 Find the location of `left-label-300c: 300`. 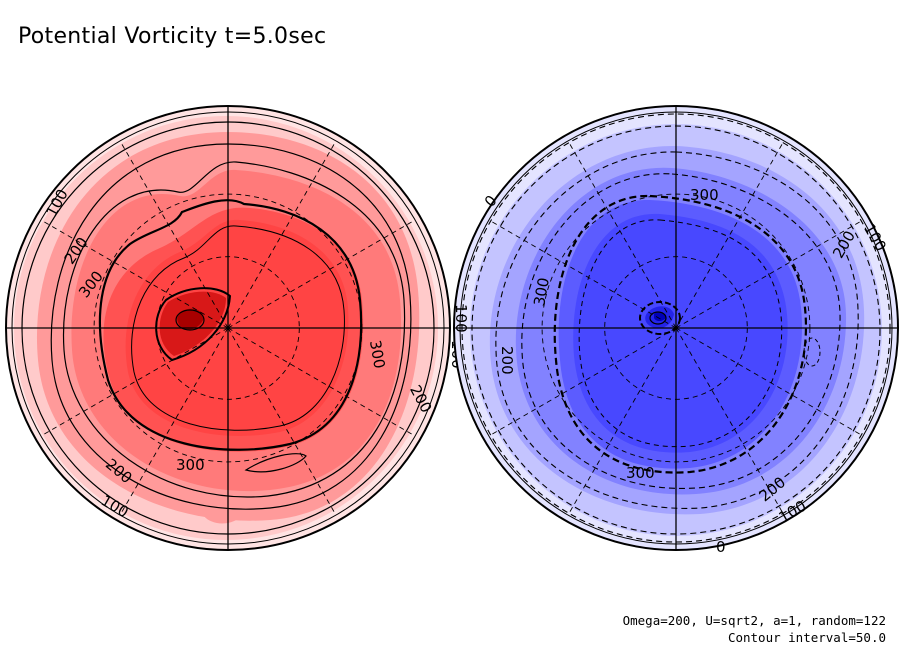

left-label-300c: 300 is located at coordinates (190, 465).